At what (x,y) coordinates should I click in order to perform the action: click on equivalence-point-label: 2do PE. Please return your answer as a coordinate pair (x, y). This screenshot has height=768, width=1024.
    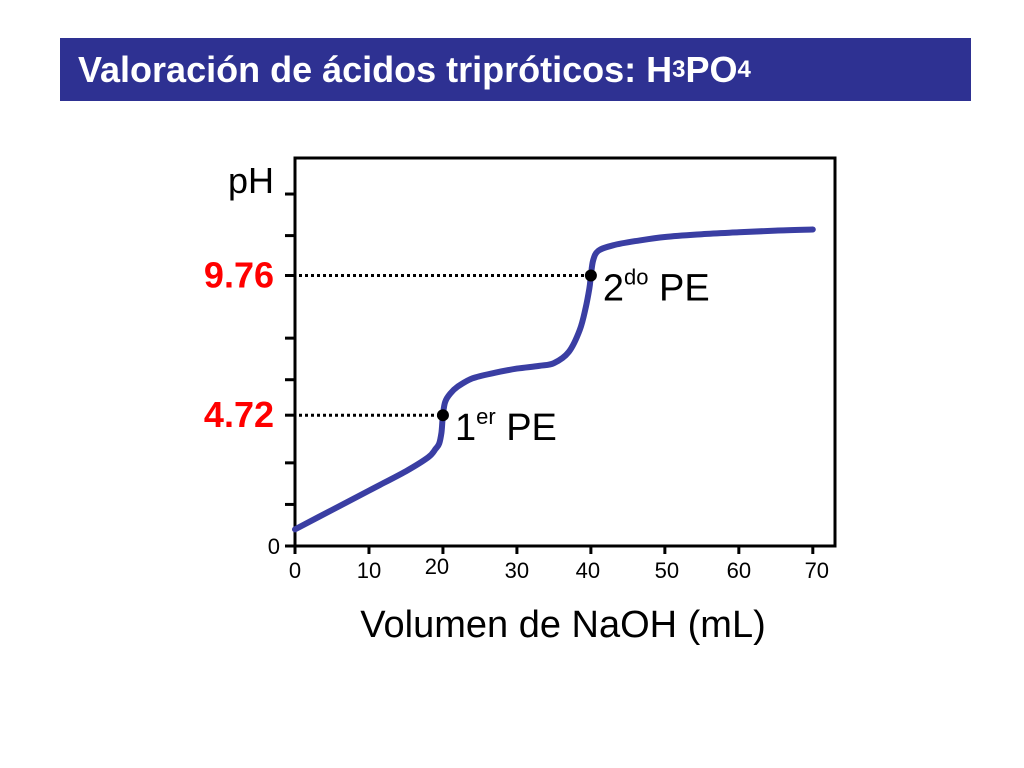
    Looking at the image, I should click on (656, 287).